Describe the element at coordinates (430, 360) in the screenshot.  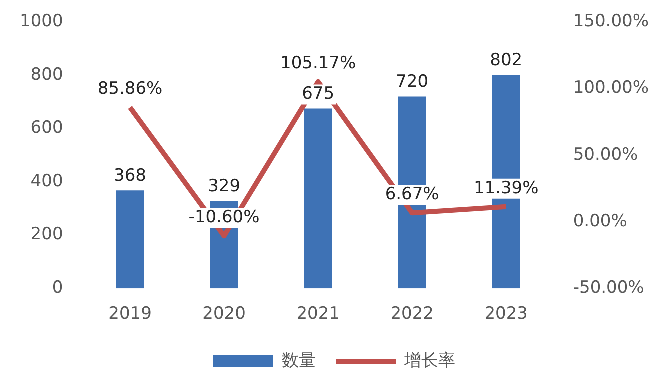
I see `legend-label: 增长率` at that location.